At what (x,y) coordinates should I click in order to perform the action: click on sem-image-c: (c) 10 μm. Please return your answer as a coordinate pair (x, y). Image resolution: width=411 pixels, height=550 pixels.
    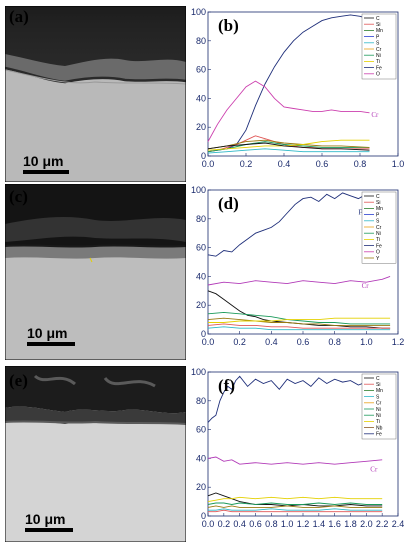
    Looking at the image, I should click on (95, 272).